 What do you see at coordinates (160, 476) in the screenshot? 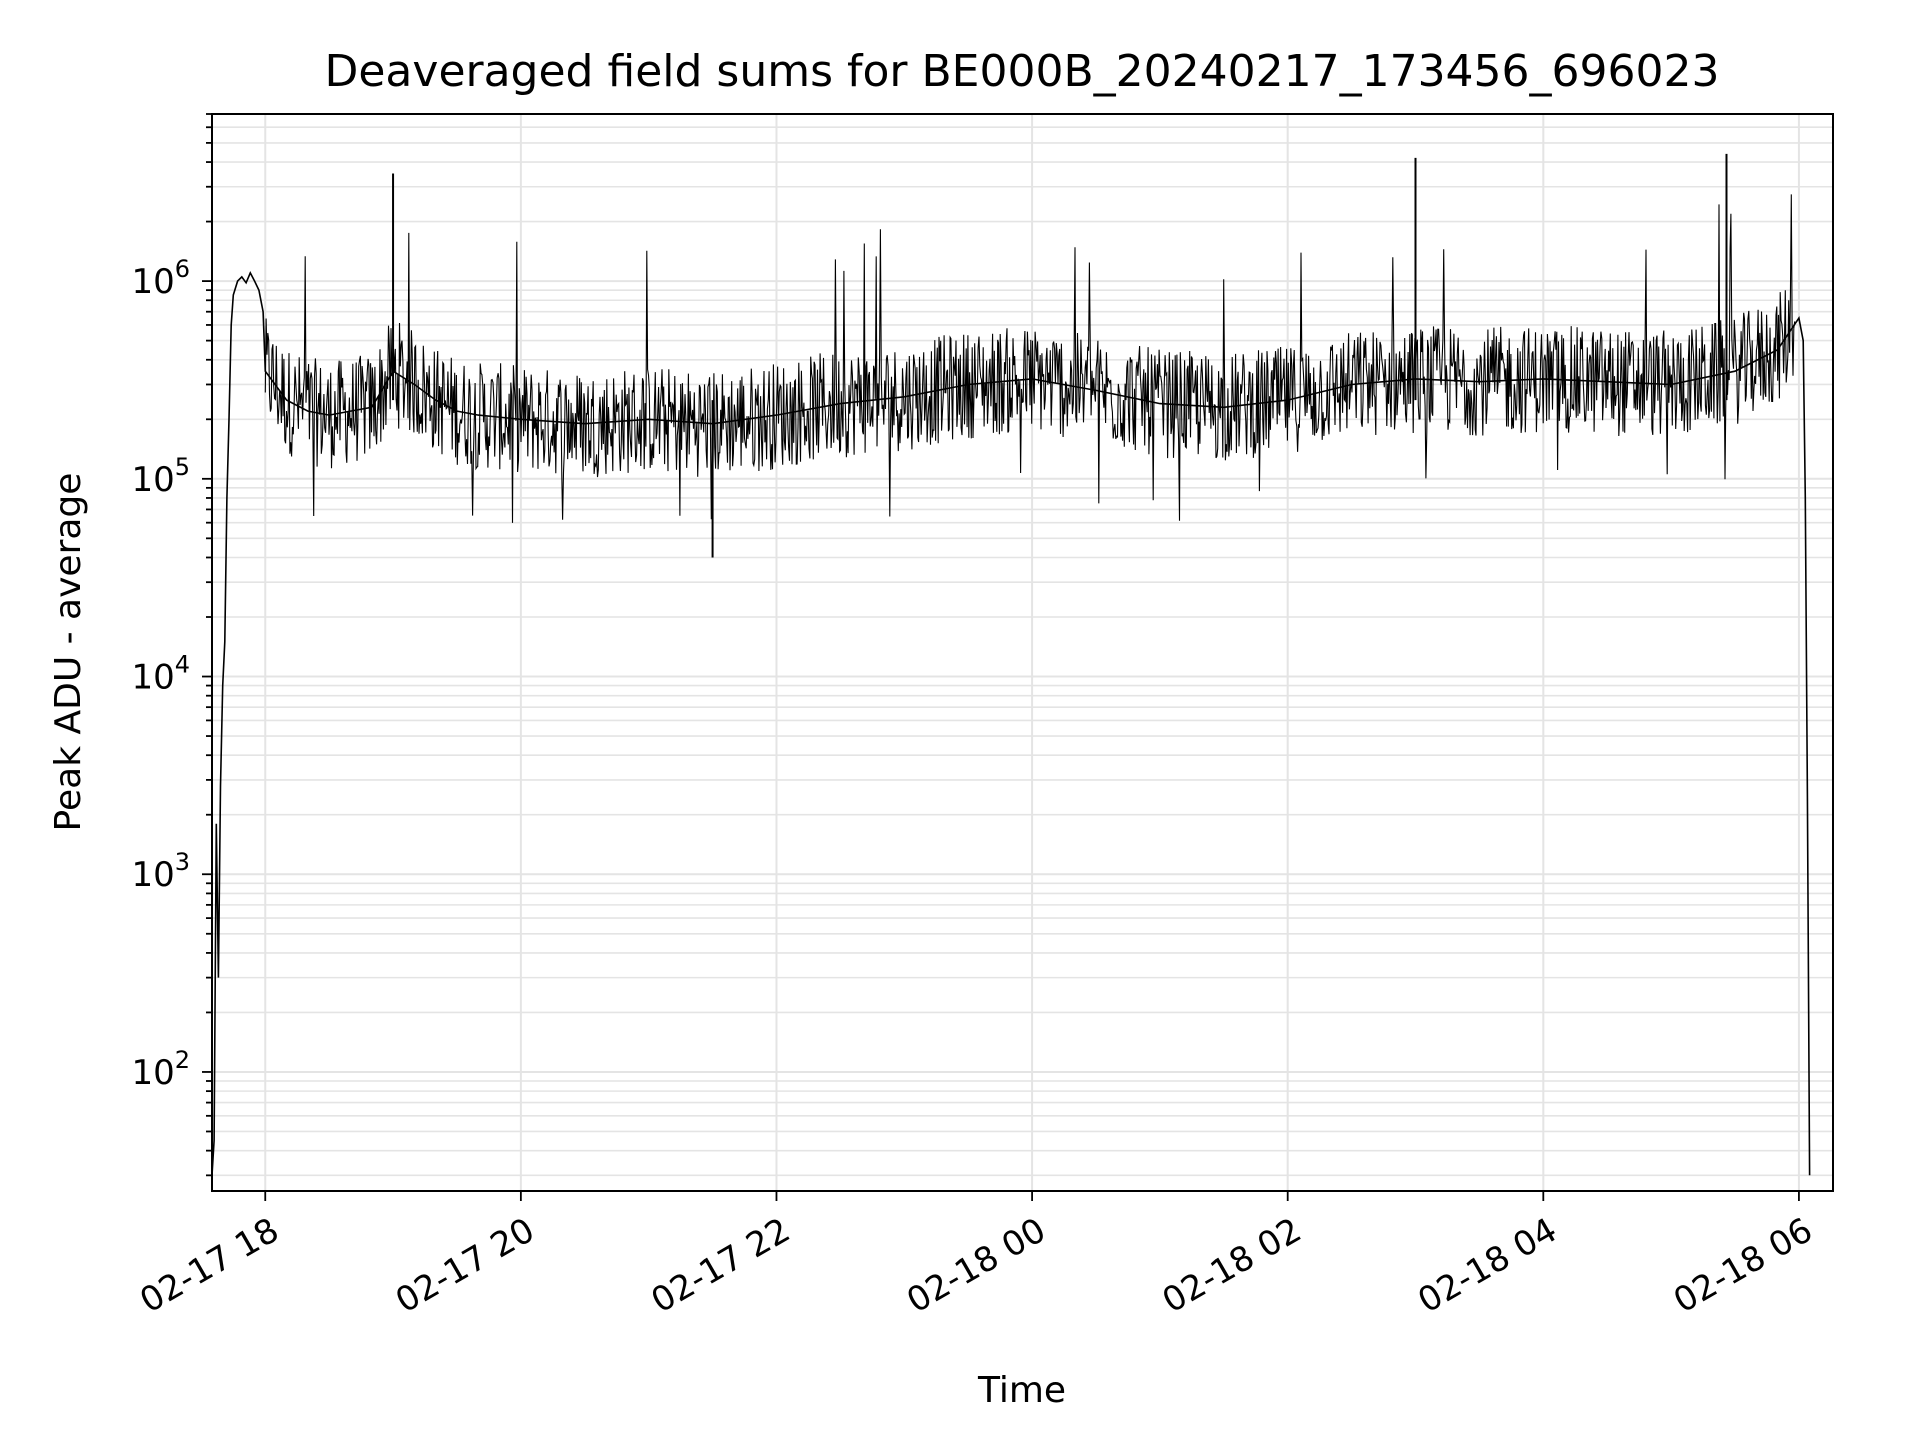
I see `y-tick-label: 10⁵` at bounding box center [160, 476].